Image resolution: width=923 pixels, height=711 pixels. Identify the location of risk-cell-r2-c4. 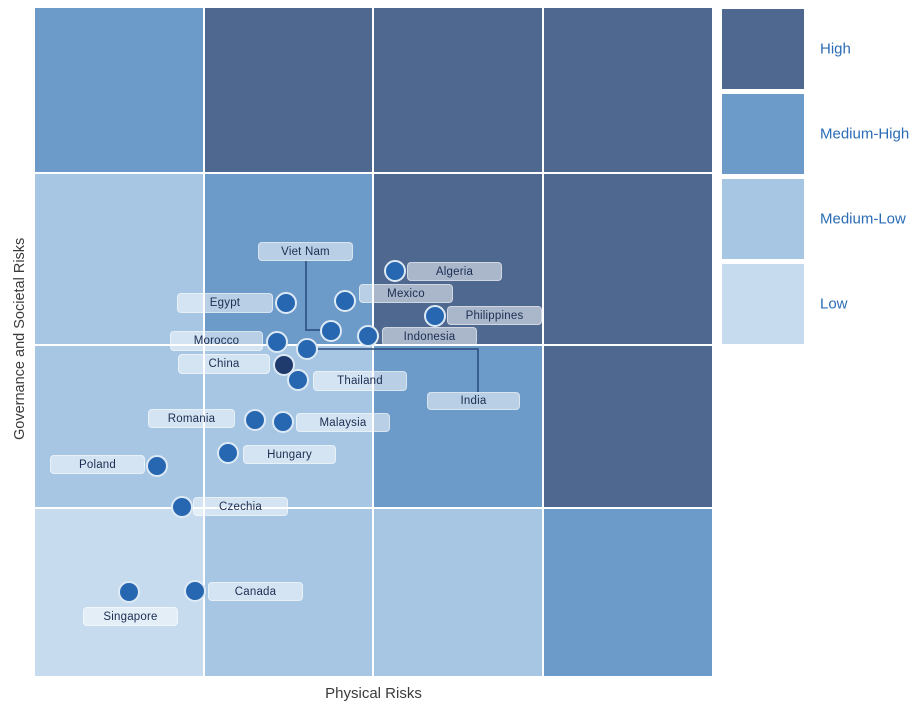
(628, 259).